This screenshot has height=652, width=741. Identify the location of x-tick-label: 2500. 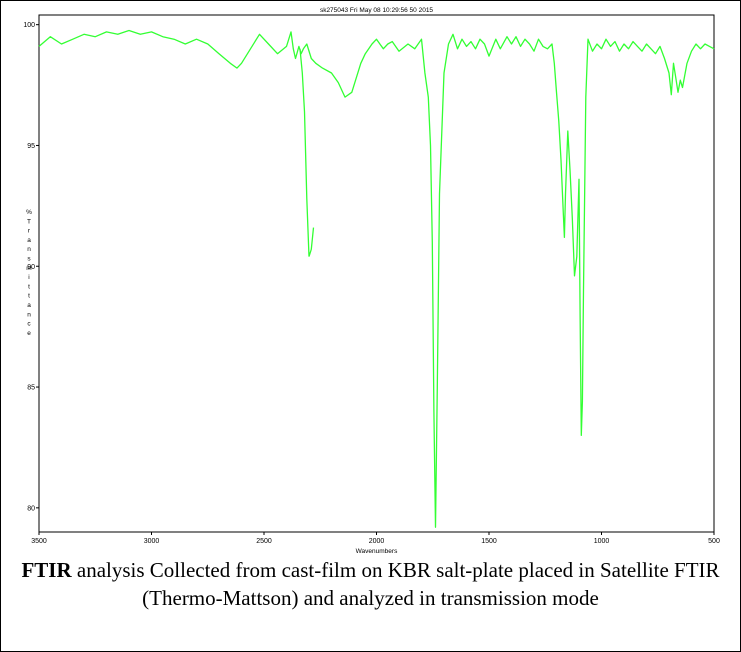
(264, 541).